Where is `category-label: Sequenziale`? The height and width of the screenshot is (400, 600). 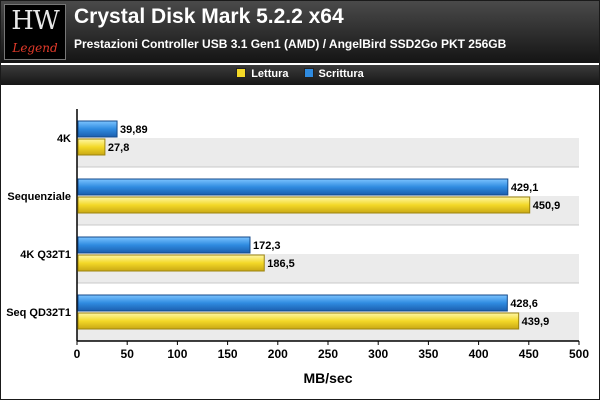
category-label: Sequenziale is located at coordinates (39, 197).